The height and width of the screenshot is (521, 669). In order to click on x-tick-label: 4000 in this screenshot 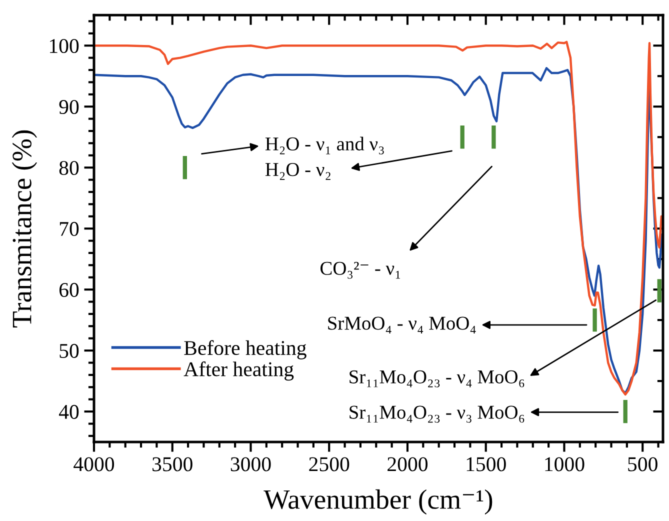, I will do `click(94, 464)`.